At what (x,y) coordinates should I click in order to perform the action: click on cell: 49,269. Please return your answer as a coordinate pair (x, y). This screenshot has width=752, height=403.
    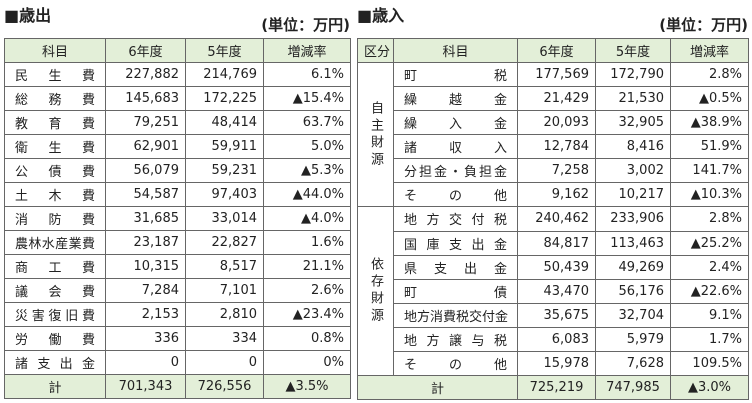
    Looking at the image, I should click on (633, 267).